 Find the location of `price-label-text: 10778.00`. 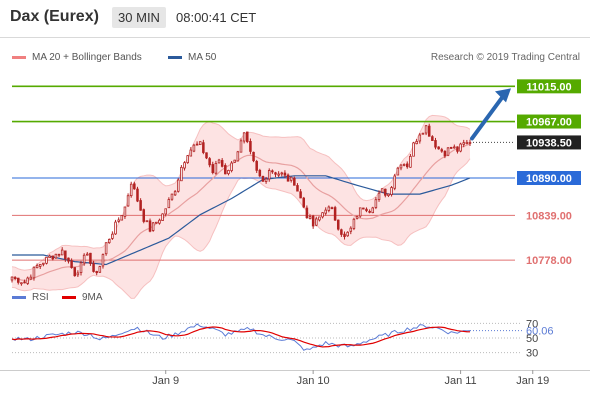

price-label-text: 10778.00 is located at coordinates (549, 261).